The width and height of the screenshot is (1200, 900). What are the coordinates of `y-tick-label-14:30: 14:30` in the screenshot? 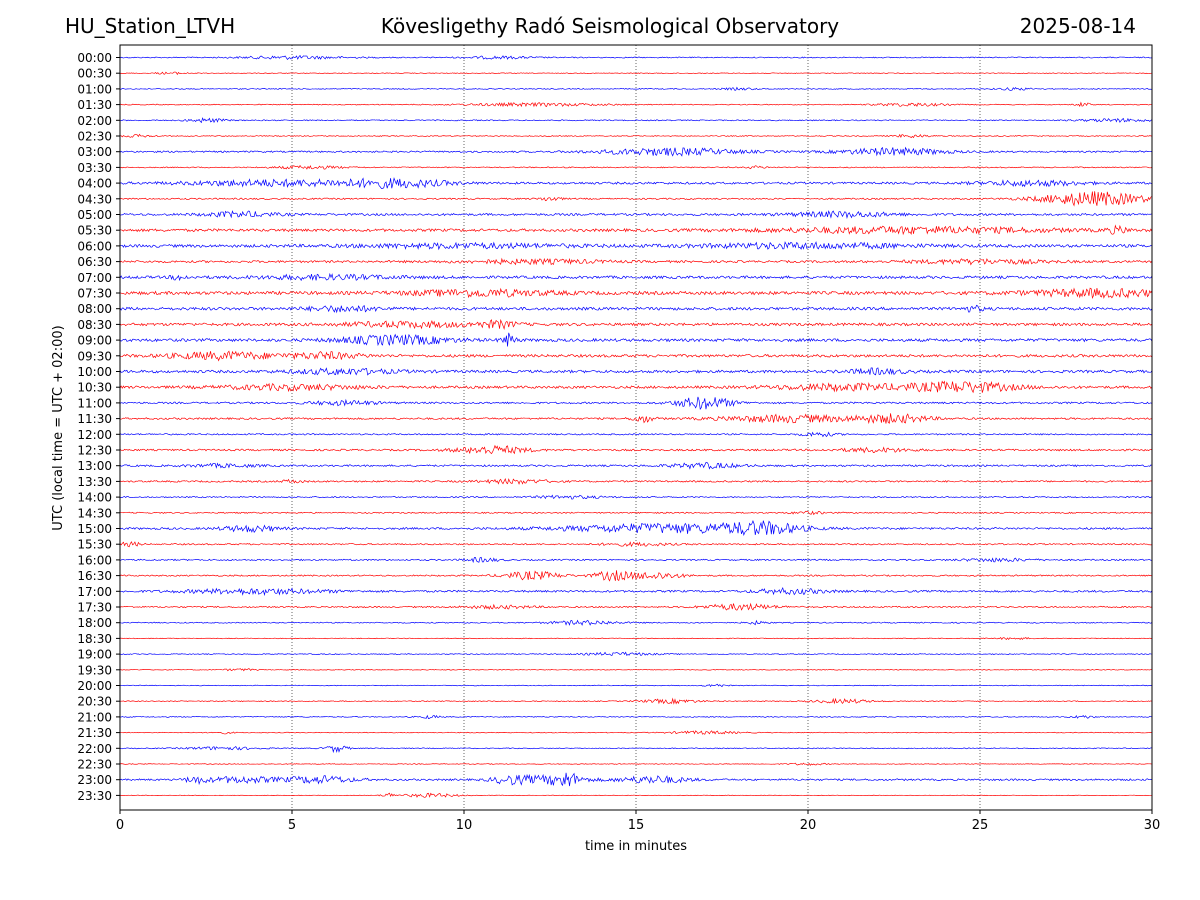 It's located at (94, 513).